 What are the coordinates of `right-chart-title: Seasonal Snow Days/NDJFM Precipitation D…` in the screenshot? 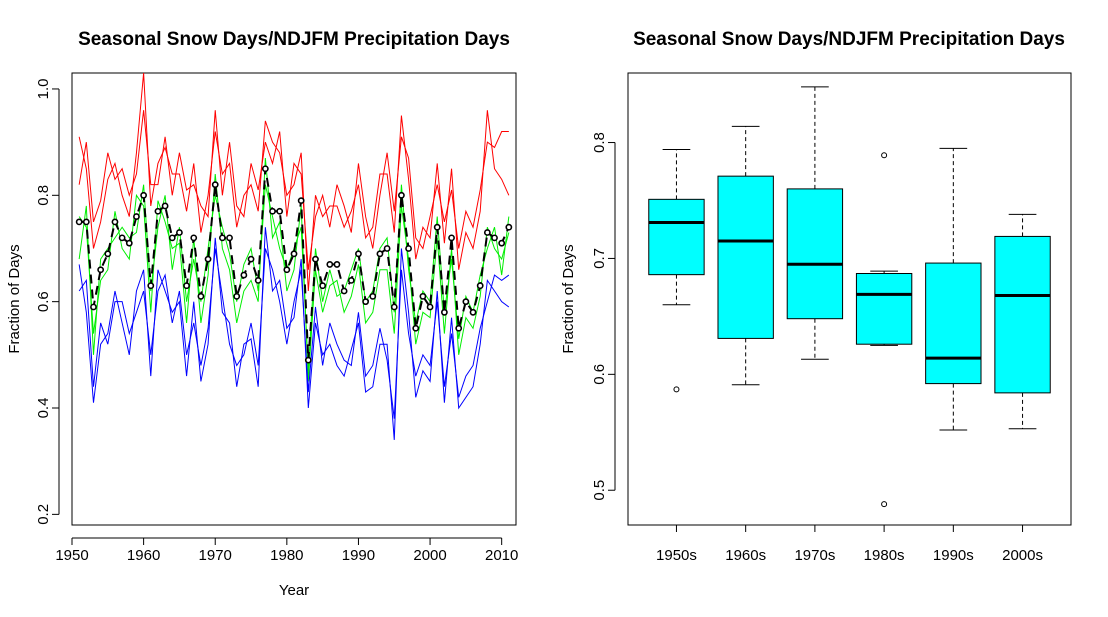 It's located at (849, 39).